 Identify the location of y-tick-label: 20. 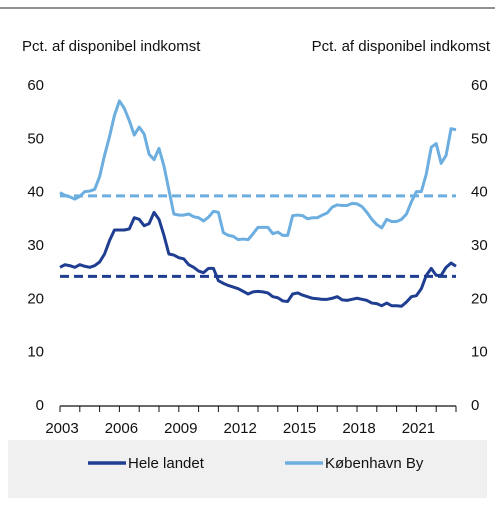
(35, 298).